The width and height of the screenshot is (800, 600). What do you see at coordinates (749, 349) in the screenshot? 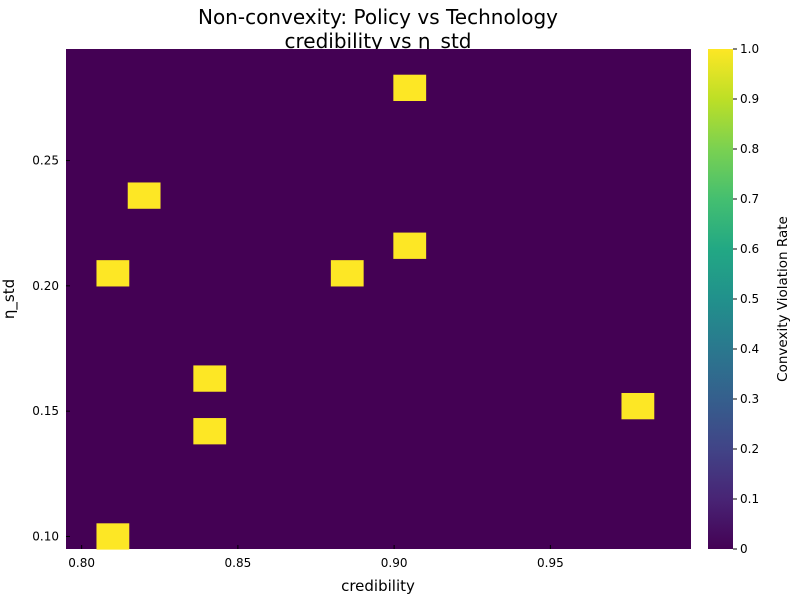
I see `colorbar-tick-label: 0.4` at bounding box center [749, 349].